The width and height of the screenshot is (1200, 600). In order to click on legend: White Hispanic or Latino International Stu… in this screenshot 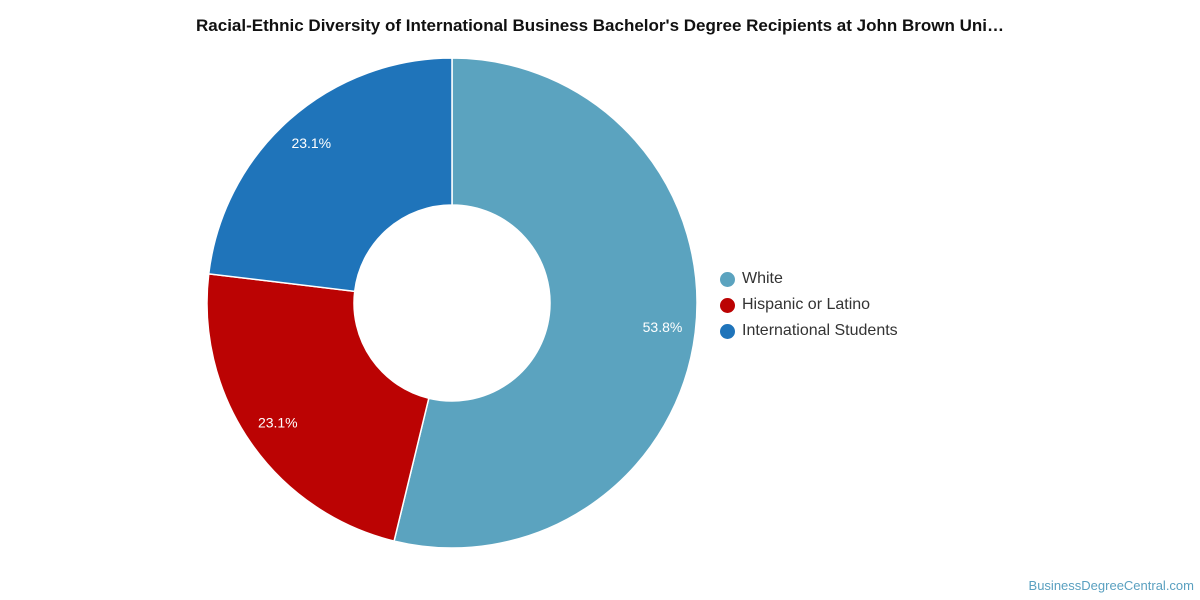, I will do `click(809, 305)`.